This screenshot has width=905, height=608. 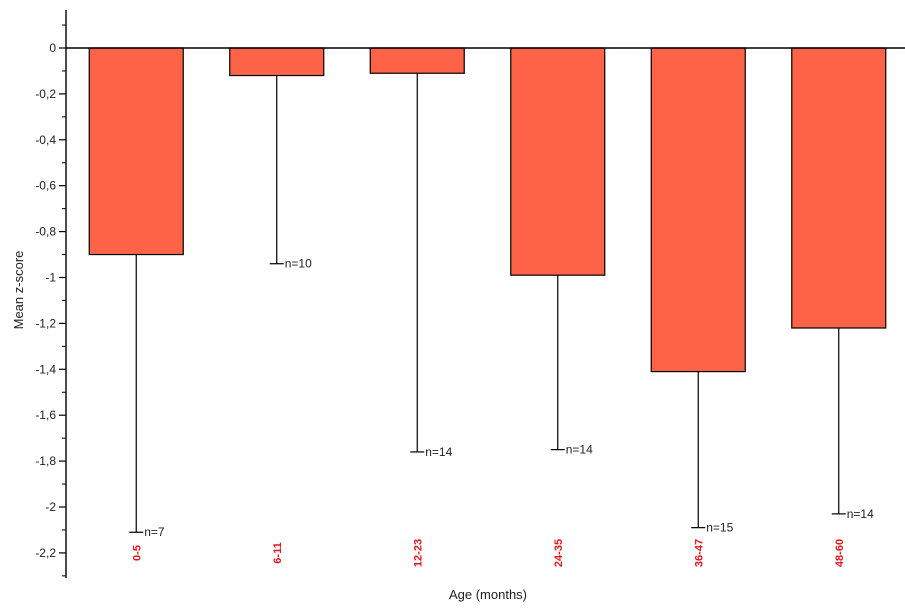 I want to click on category-label: 12-23, so click(x=418, y=553).